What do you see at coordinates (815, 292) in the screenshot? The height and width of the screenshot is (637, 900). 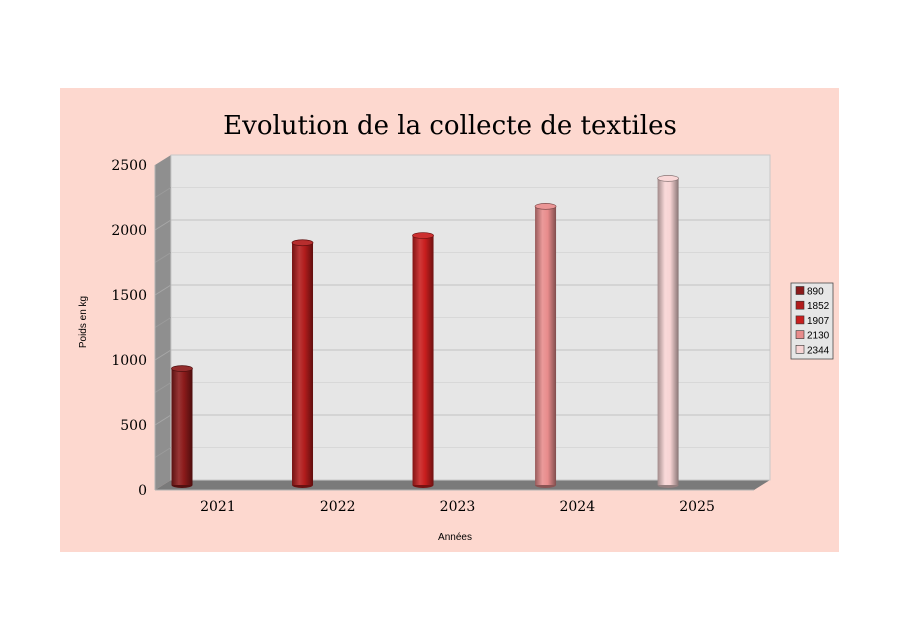 I see `legend-label: 890` at bounding box center [815, 292].